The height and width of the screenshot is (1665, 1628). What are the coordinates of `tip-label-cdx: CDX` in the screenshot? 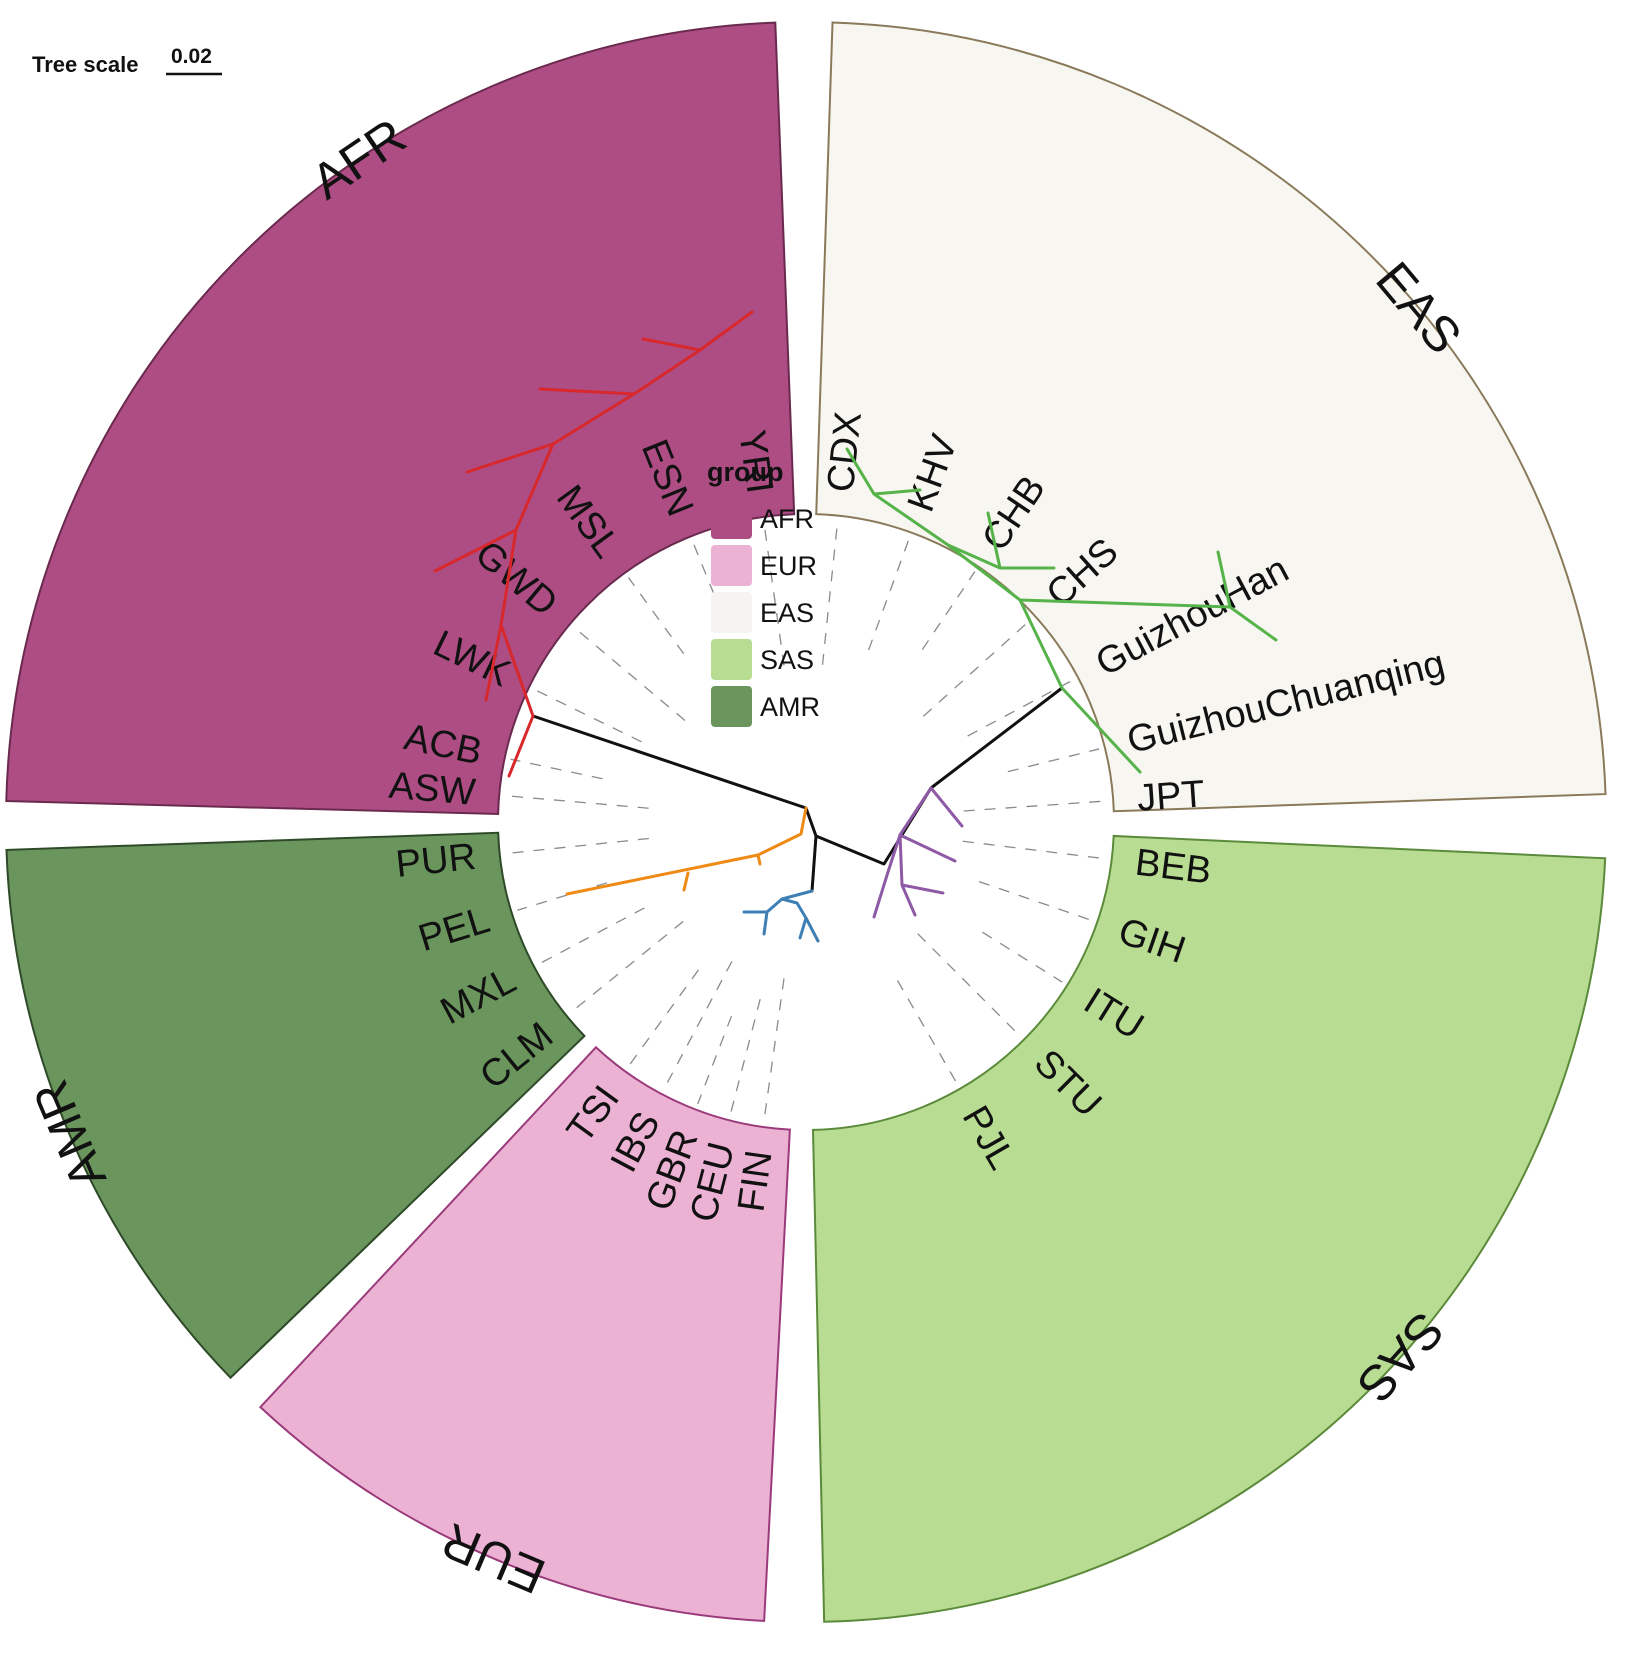 It's located at (845, 452).